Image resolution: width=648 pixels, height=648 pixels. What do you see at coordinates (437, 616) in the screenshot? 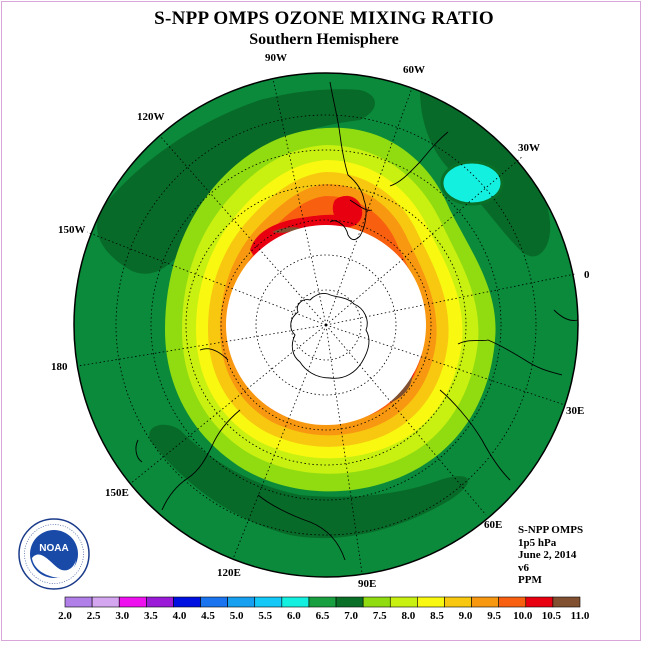
I see `colorbar-tick-label: 8.5` at bounding box center [437, 616].